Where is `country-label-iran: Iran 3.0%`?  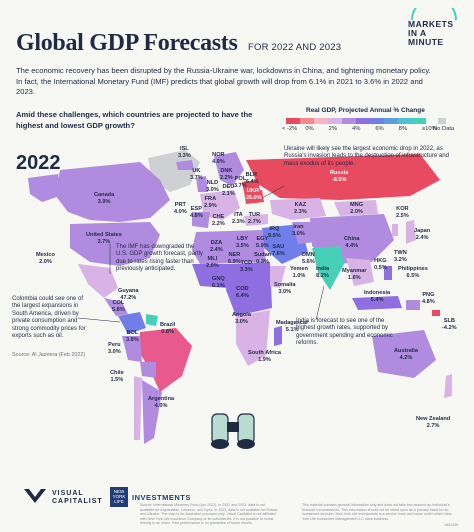
country-label-iran: Iran 3.0% is located at coordinates (298, 230).